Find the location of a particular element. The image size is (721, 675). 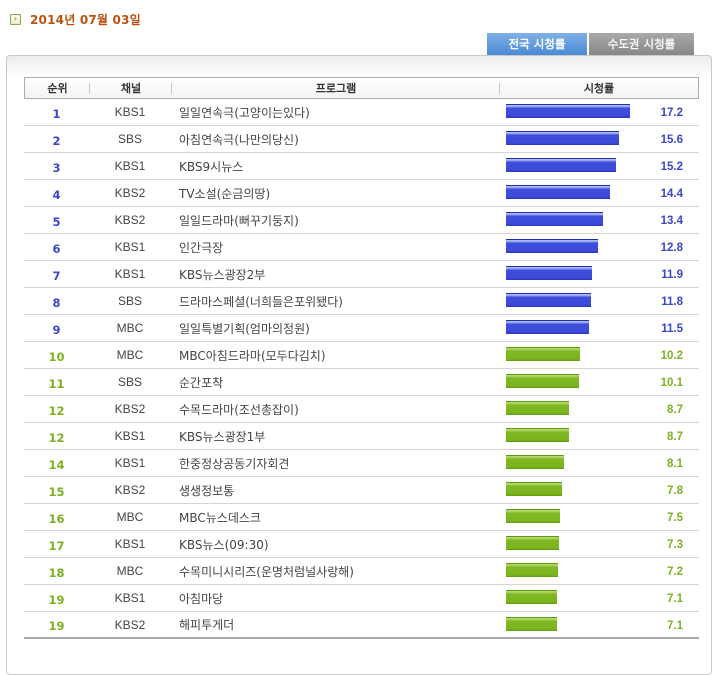

rank-cell: 9 is located at coordinates (56, 329).